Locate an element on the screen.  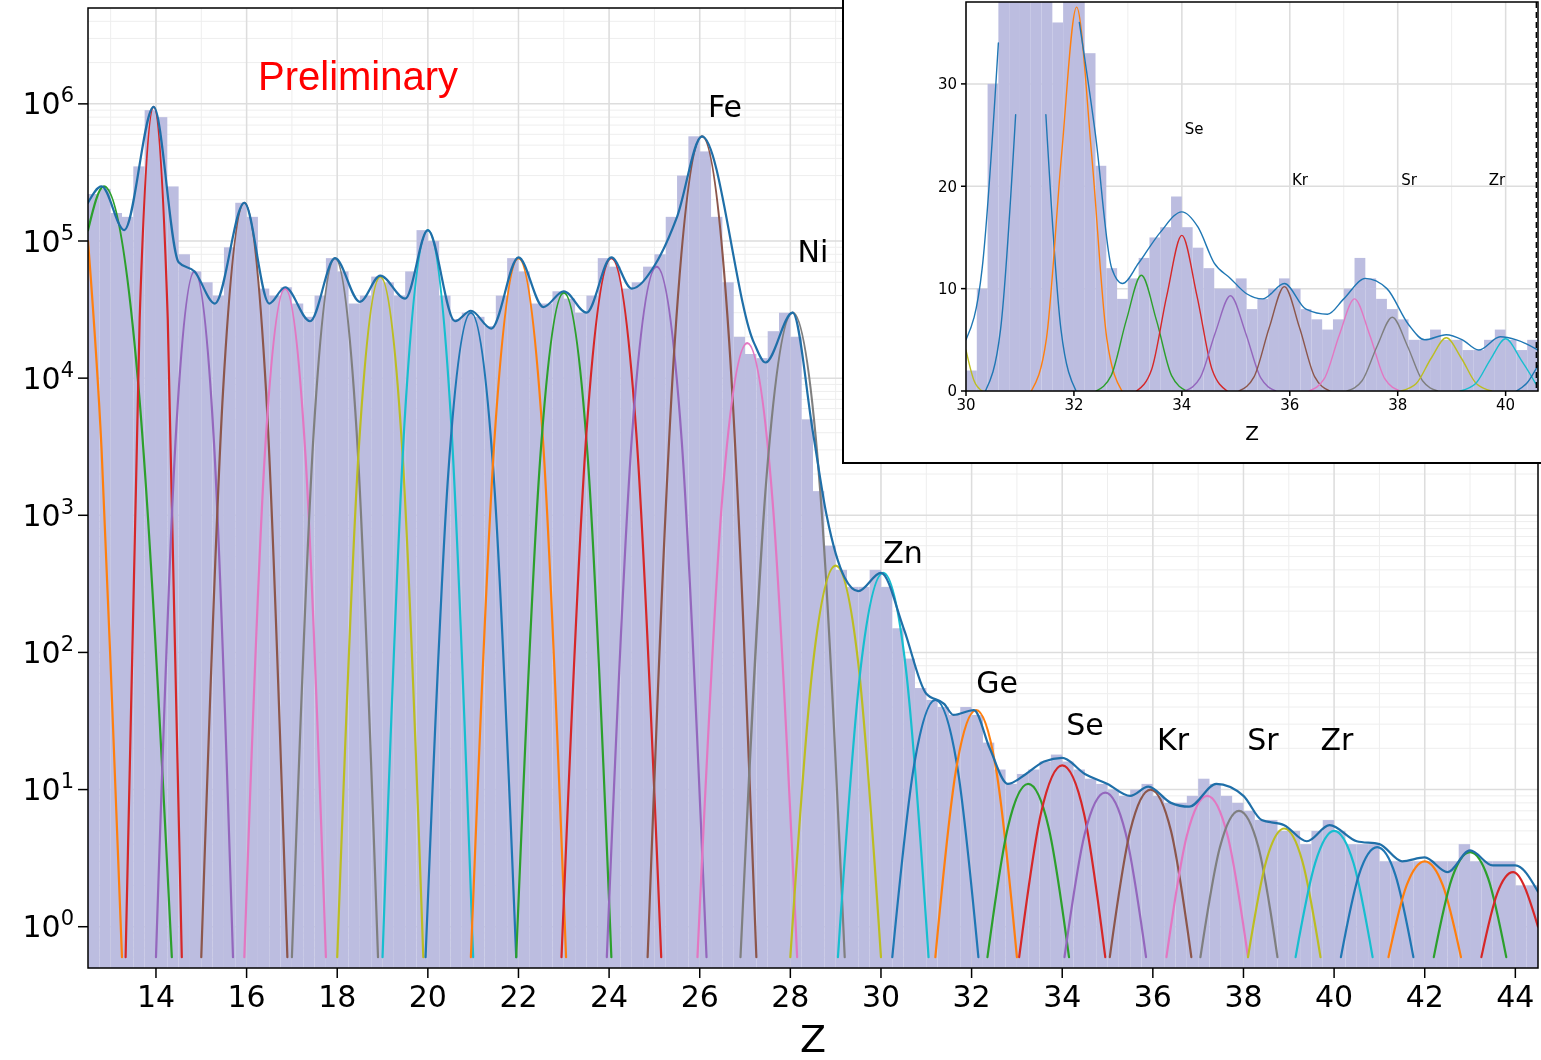
annotation: Preliminary is located at coordinates (358, 76).